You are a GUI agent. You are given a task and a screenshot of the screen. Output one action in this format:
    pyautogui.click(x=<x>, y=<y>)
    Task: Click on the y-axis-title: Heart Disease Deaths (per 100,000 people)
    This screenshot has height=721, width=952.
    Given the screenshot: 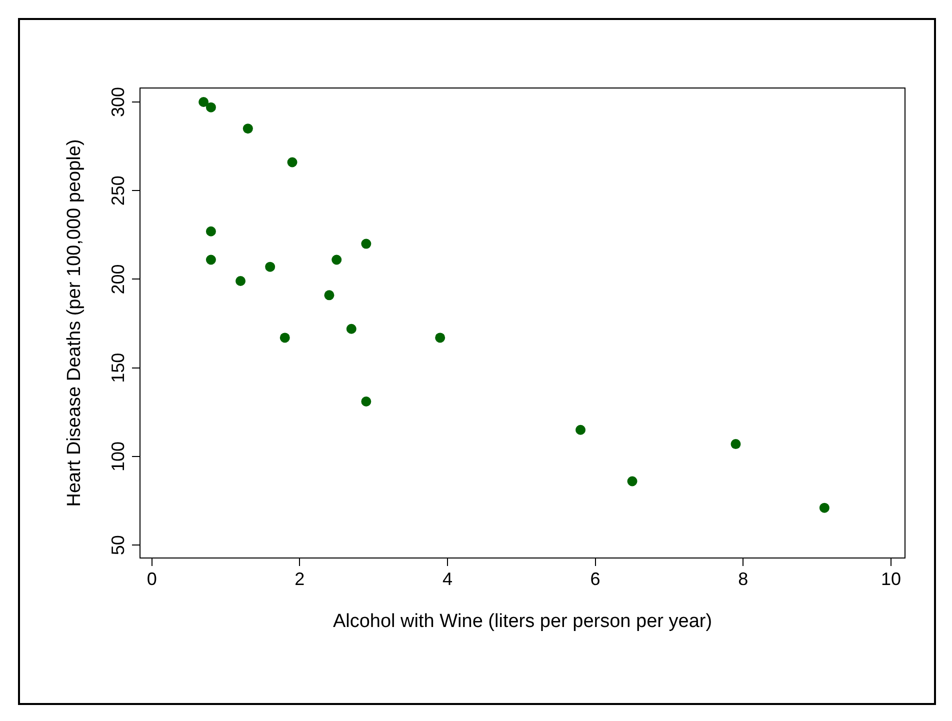 What is the action you would take?
    pyautogui.click(x=75, y=323)
    